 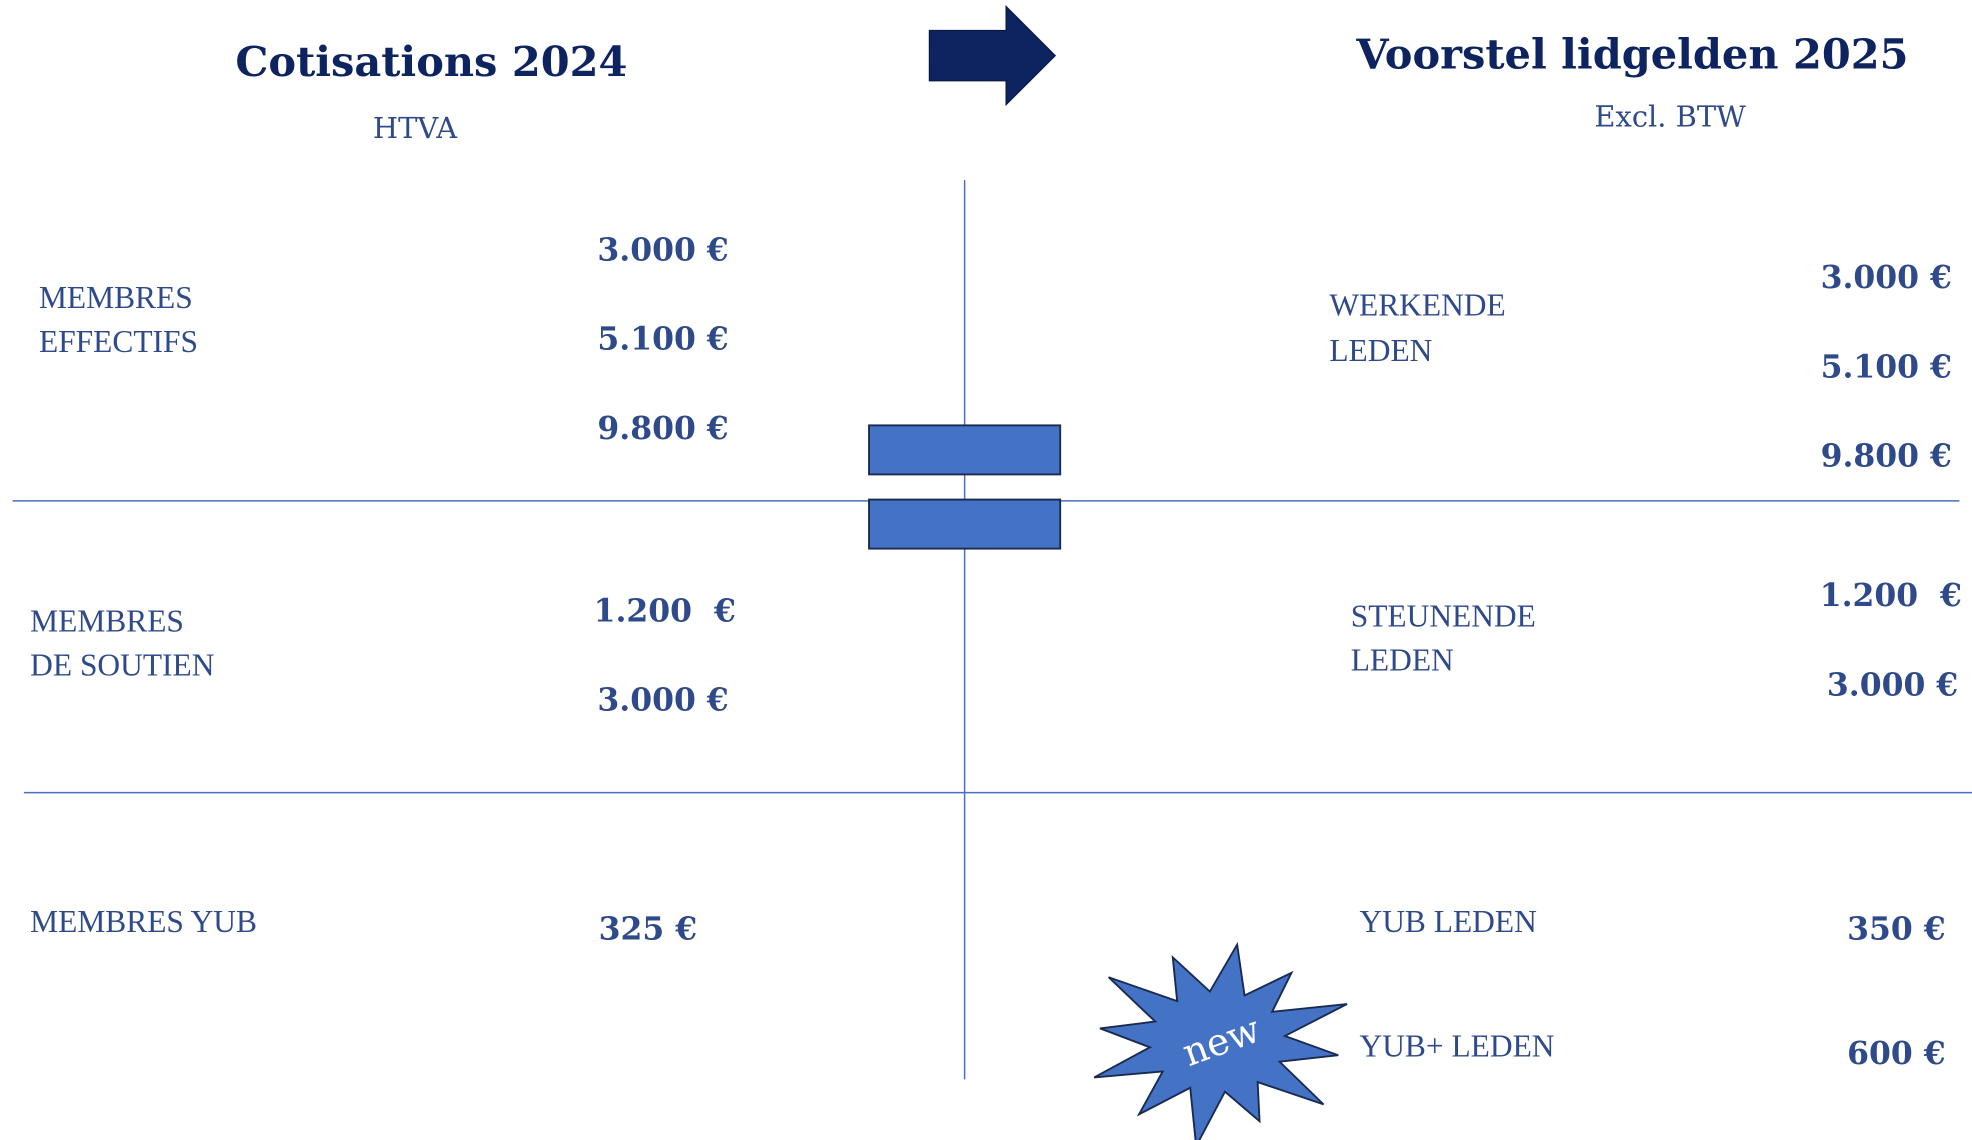 I want to click on left-subtitle: HTVA, so click(x=415, y=128).